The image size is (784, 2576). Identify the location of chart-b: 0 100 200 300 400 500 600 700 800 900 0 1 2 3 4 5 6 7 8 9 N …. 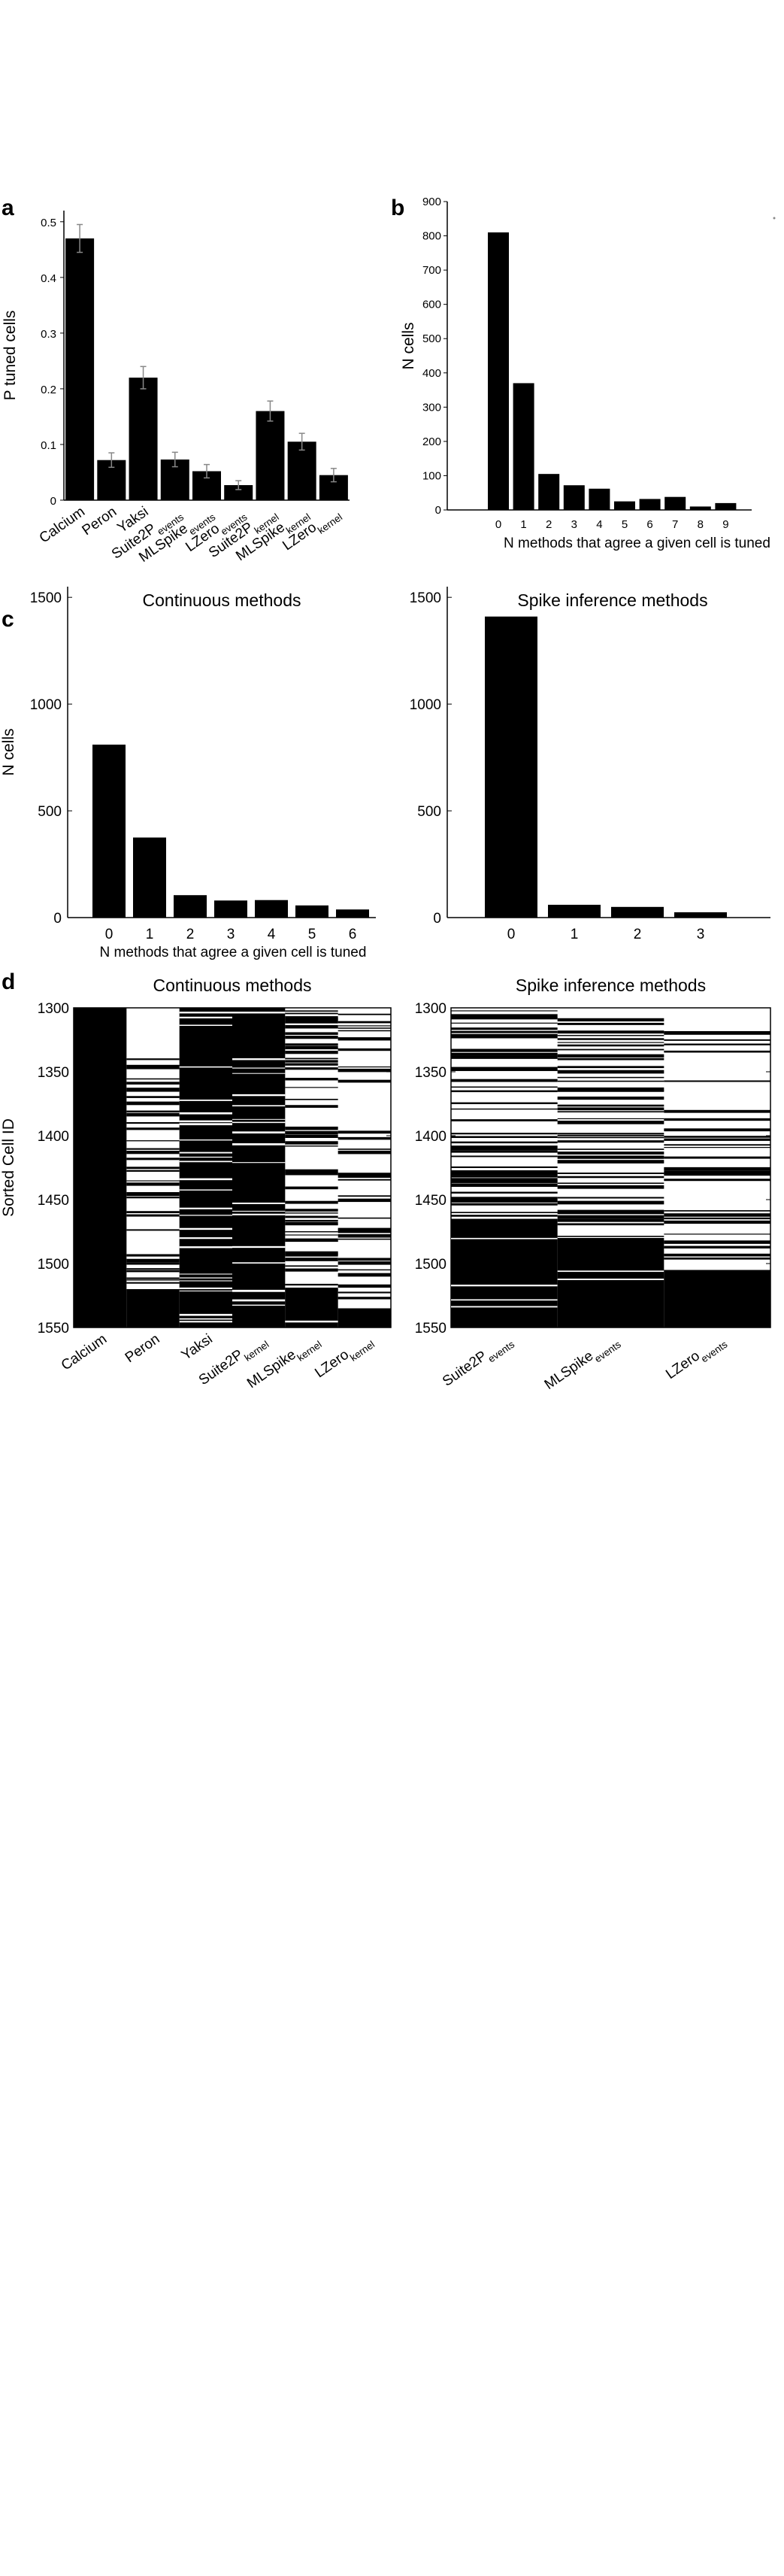
(588, 373).